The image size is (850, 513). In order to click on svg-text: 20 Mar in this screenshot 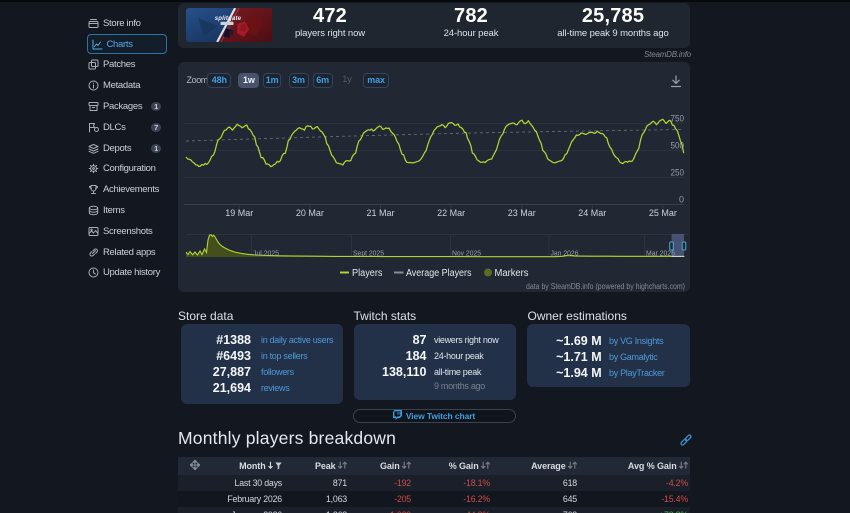, I will do `click(310, 213)`.